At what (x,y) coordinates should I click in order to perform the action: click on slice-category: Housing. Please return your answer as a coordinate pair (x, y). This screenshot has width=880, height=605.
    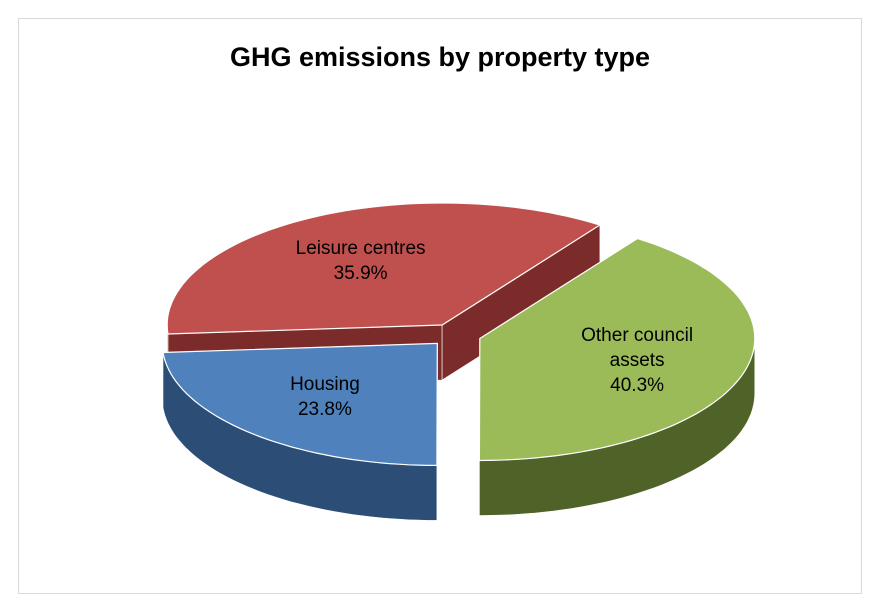
    Looking at the image, I should click on (325, 385).